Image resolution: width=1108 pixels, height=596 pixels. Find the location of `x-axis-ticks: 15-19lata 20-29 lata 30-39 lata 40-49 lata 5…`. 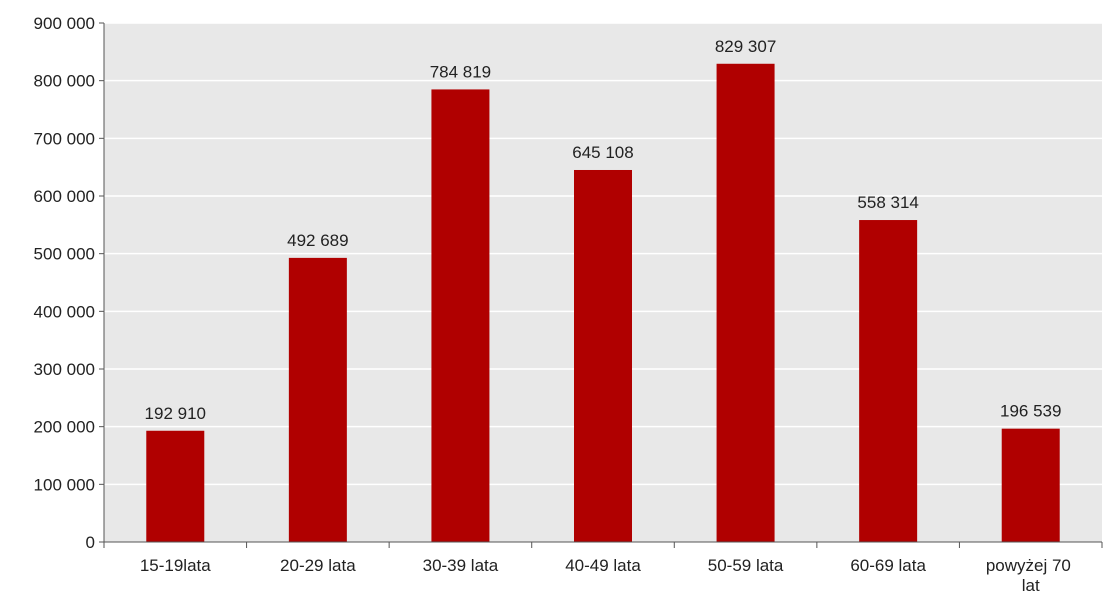

x-axis-ticks: 15-19lata 20-29 lata 30-39 lata 40-49 lata 5… is located at coordinates (603, 568).